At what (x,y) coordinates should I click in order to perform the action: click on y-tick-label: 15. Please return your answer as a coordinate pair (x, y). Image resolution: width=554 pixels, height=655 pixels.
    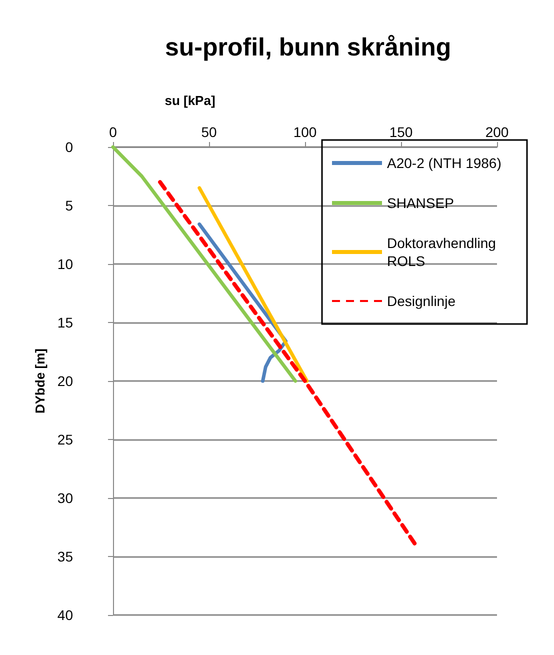
    Looking at the image, I should click on (65, 322).